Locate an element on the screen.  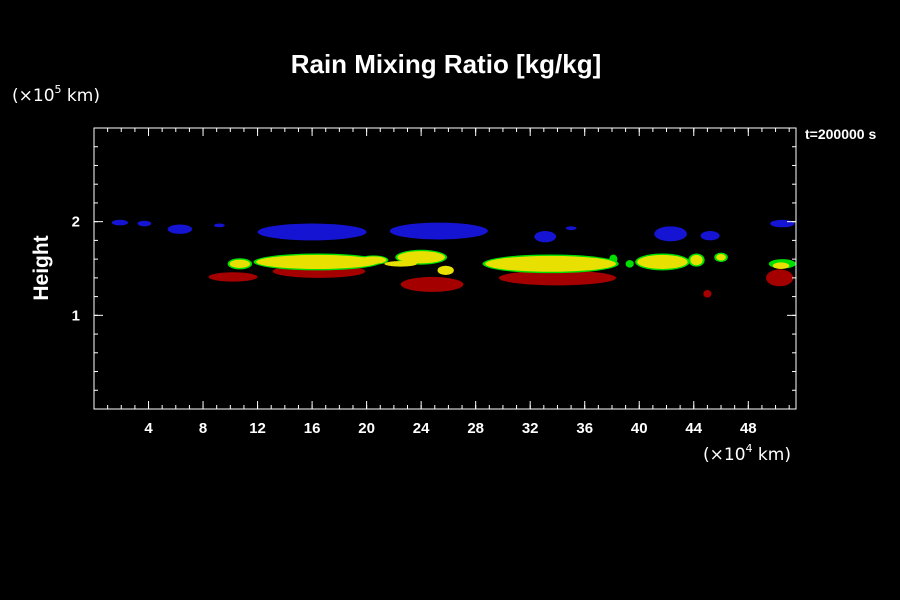
y-axis-label: Height is located at coordinates (41, 267).